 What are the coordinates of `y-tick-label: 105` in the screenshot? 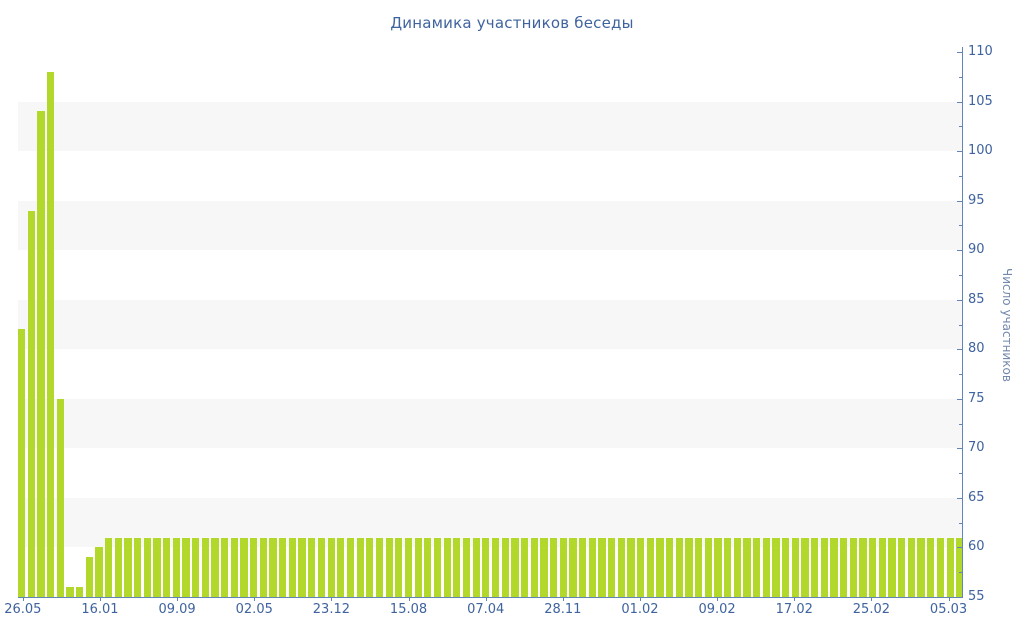 It's located at (980, 101).